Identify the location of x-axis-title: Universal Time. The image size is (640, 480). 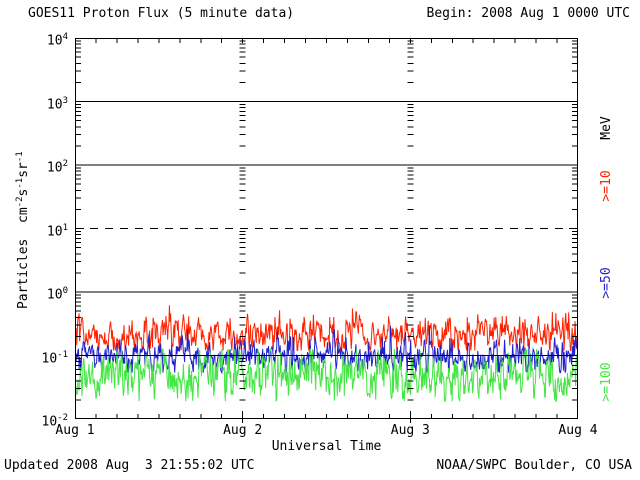
(326, 446).